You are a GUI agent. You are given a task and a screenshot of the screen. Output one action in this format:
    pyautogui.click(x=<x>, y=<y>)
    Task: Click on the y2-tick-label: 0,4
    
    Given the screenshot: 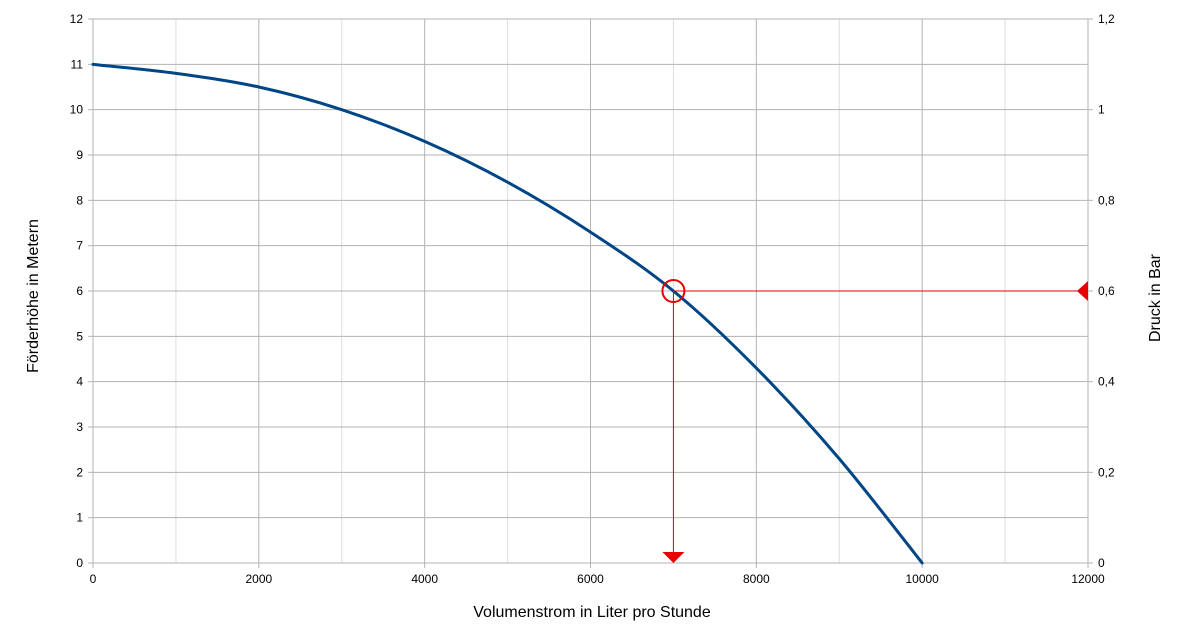 What is the action you would take?
    pyautogui.click(x=1106, y=382)
    